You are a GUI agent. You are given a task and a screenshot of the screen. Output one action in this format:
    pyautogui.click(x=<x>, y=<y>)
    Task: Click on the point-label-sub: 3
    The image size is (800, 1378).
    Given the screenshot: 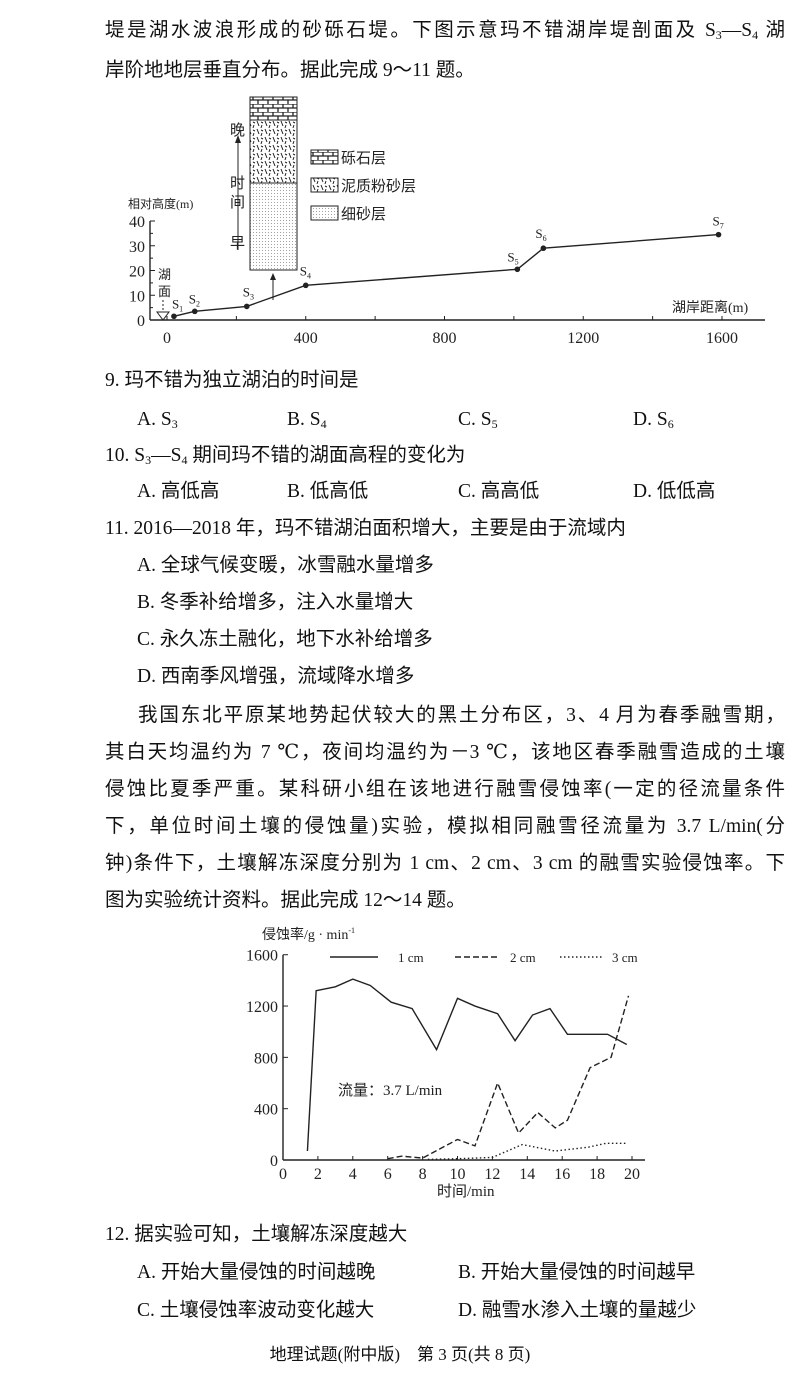 What is the action you would take?
    pyautogui.click(x=252, y=296)
    